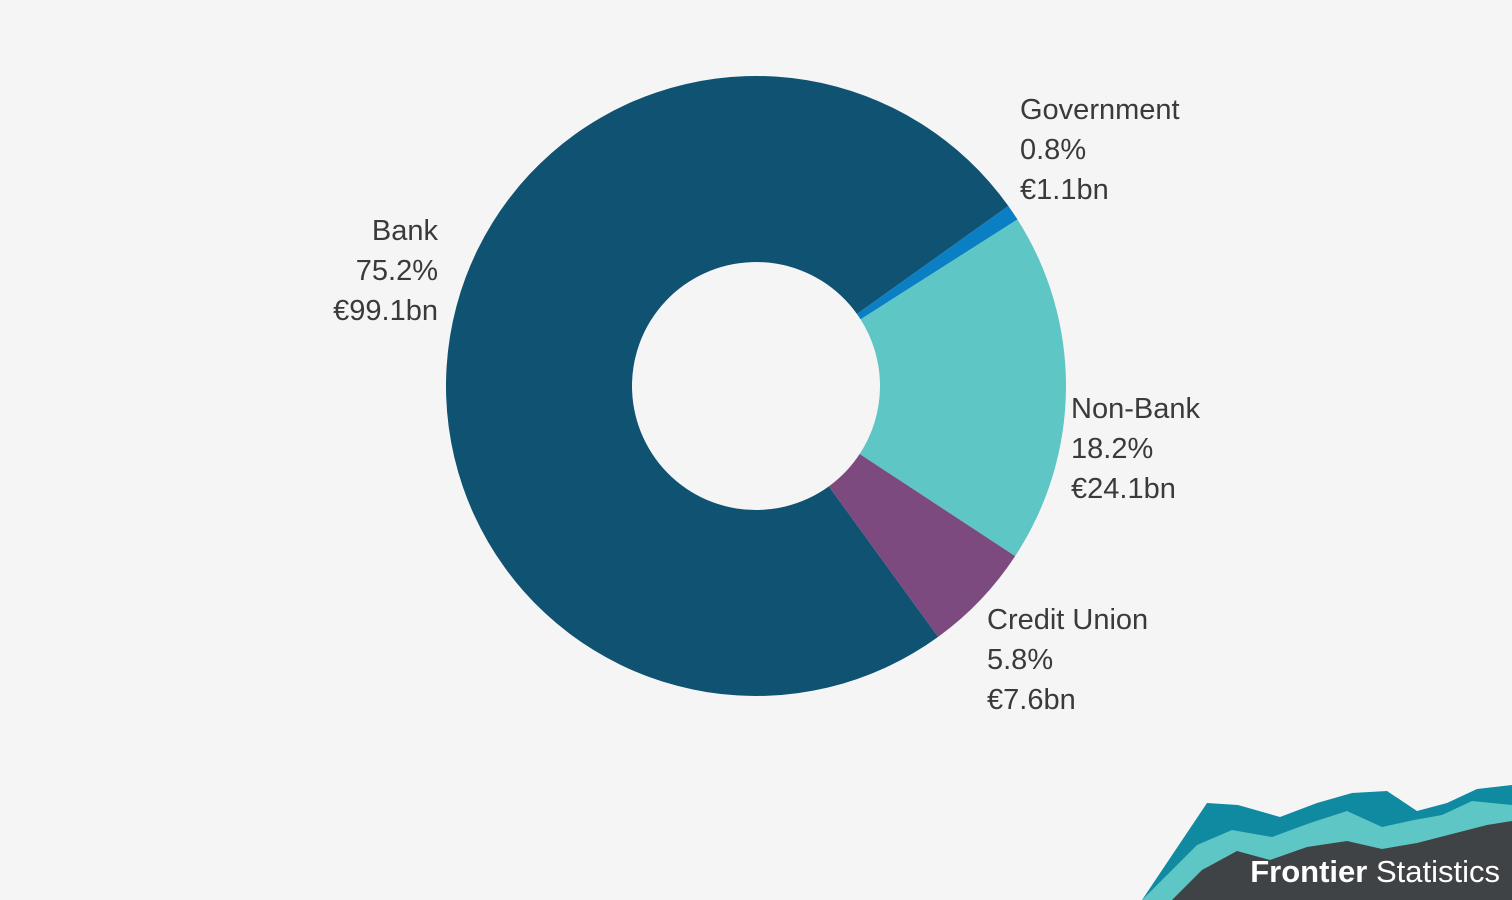 The width and height of the screenshot is (1512, 900). Describe the element at coordinates (1100, 110) in the screenshot. I see `slice-name-government: Government` at that location.